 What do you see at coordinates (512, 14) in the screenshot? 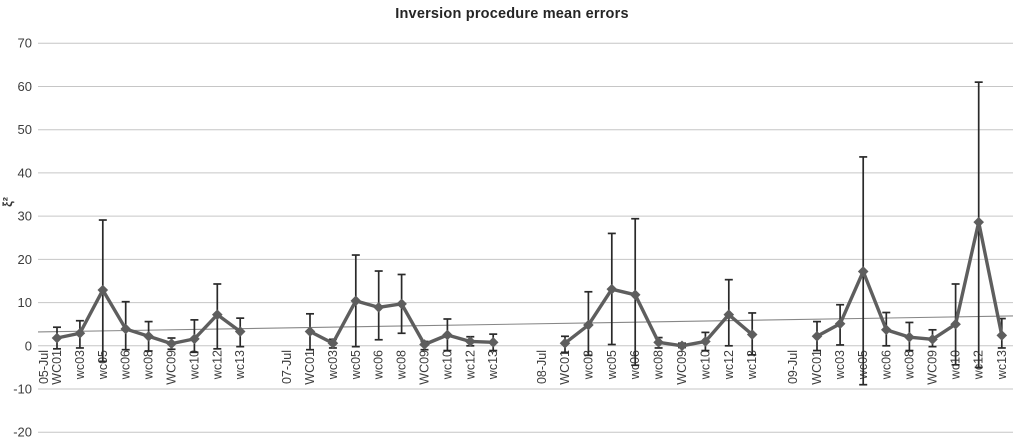
I see `chart-title: Inversion procedure mean errors` at bounding box center [512, 14].